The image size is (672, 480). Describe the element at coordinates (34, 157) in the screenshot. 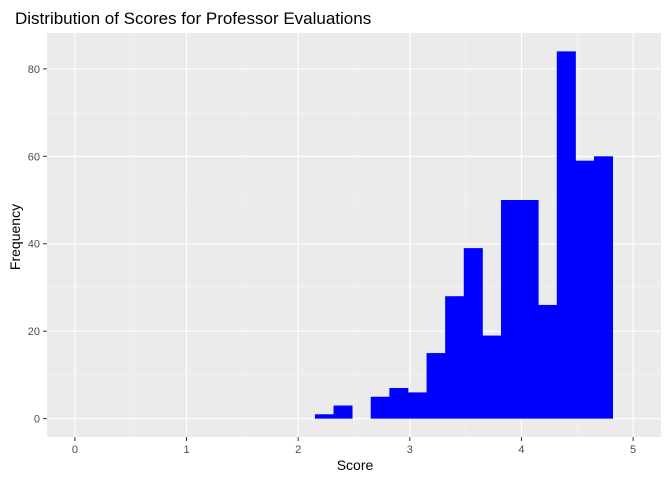

I see `y-tick-label: 60` at that location.